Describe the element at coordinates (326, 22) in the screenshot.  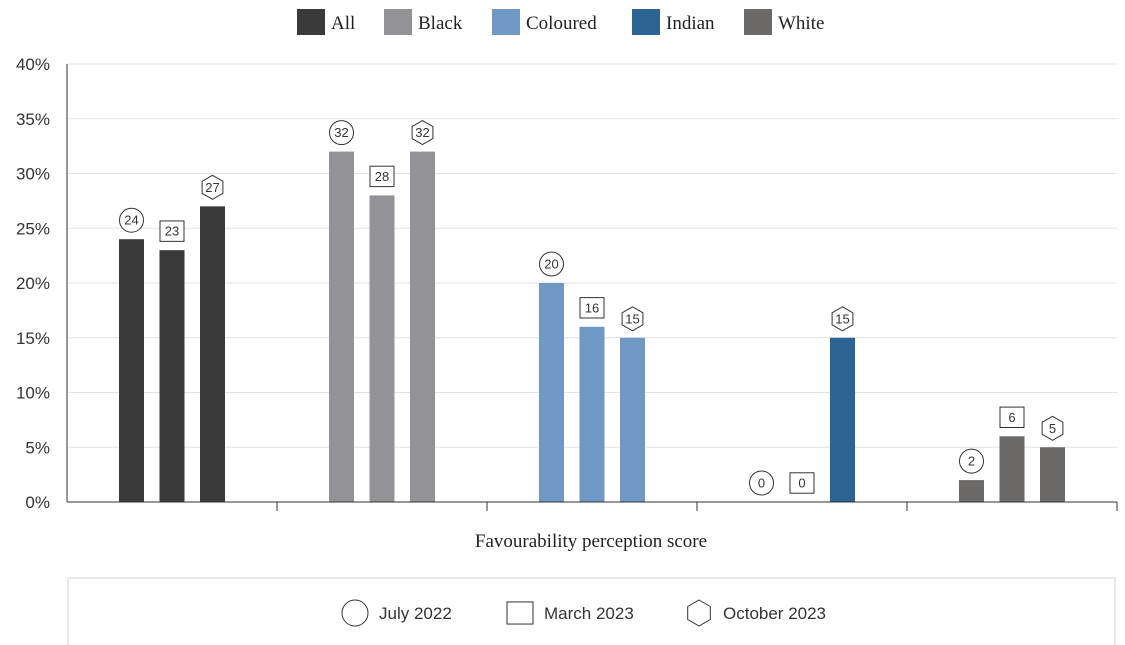
I see `legend-item-all: All` at that location.